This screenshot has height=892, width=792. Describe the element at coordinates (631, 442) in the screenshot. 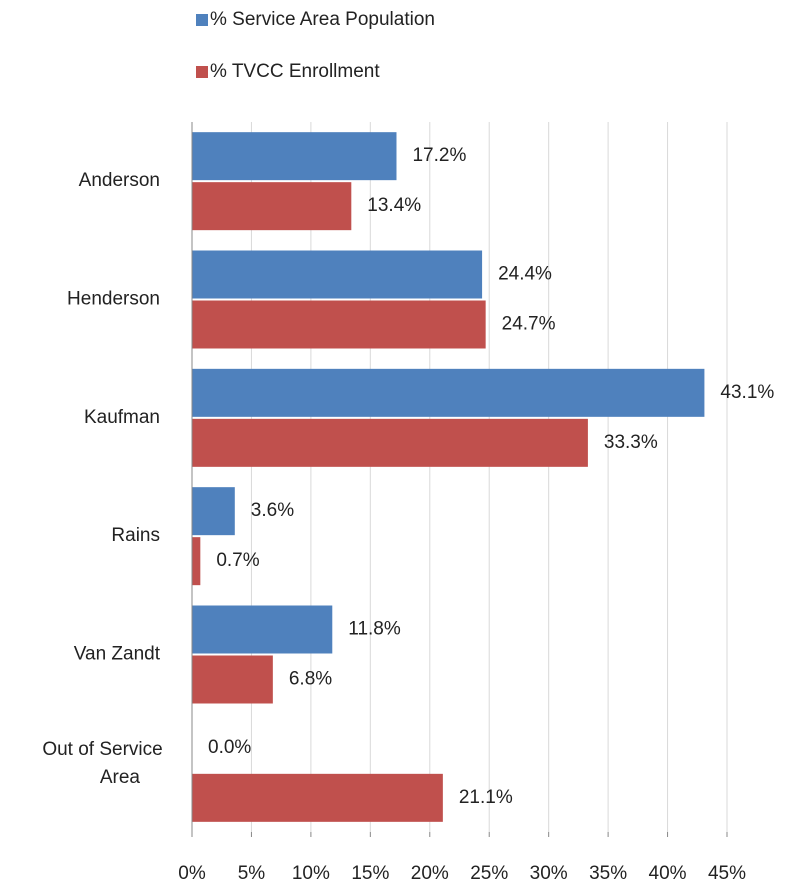

I see `value-label: 33.3%` at that location.